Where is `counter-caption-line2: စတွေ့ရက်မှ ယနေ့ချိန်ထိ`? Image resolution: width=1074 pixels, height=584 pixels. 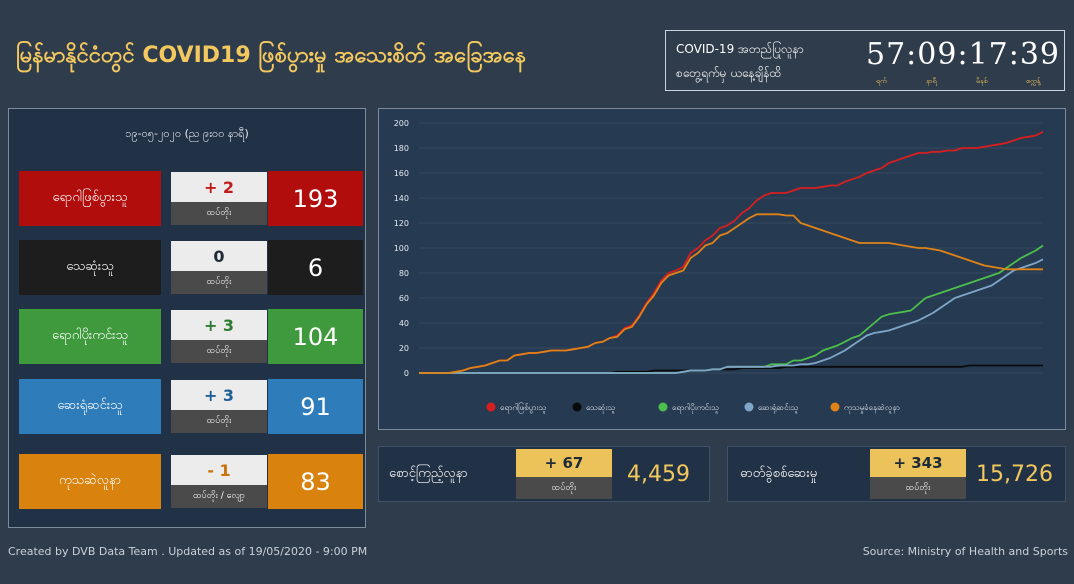 counter-caption-line2: စတွေ့ရက်မှ ယနေ့ချိန်ထိ is located at coordinates (729, 73).